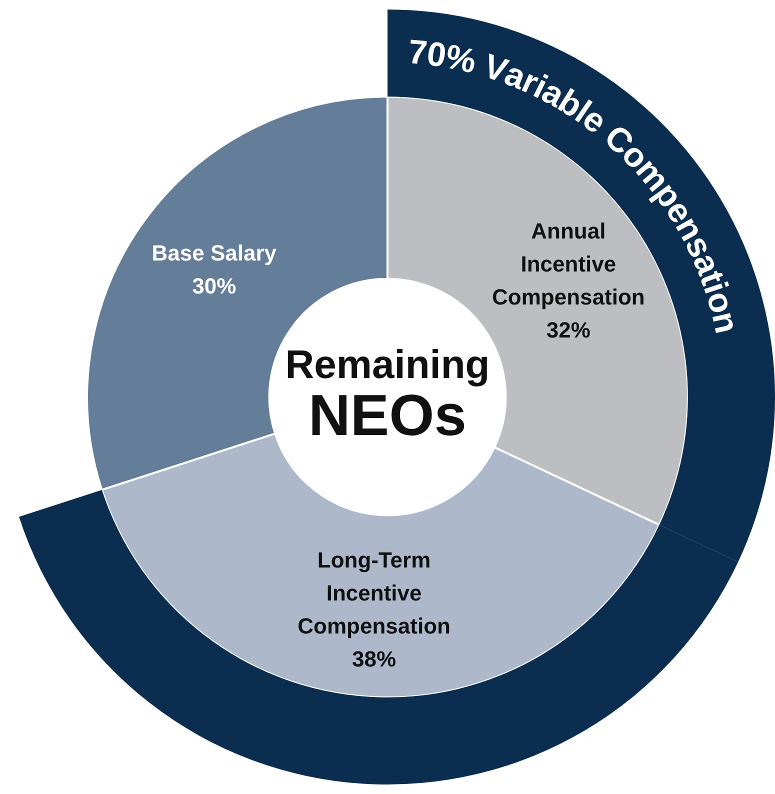  I want to click on slice-label: Annual Incentive Compensation, so click(568, 264).